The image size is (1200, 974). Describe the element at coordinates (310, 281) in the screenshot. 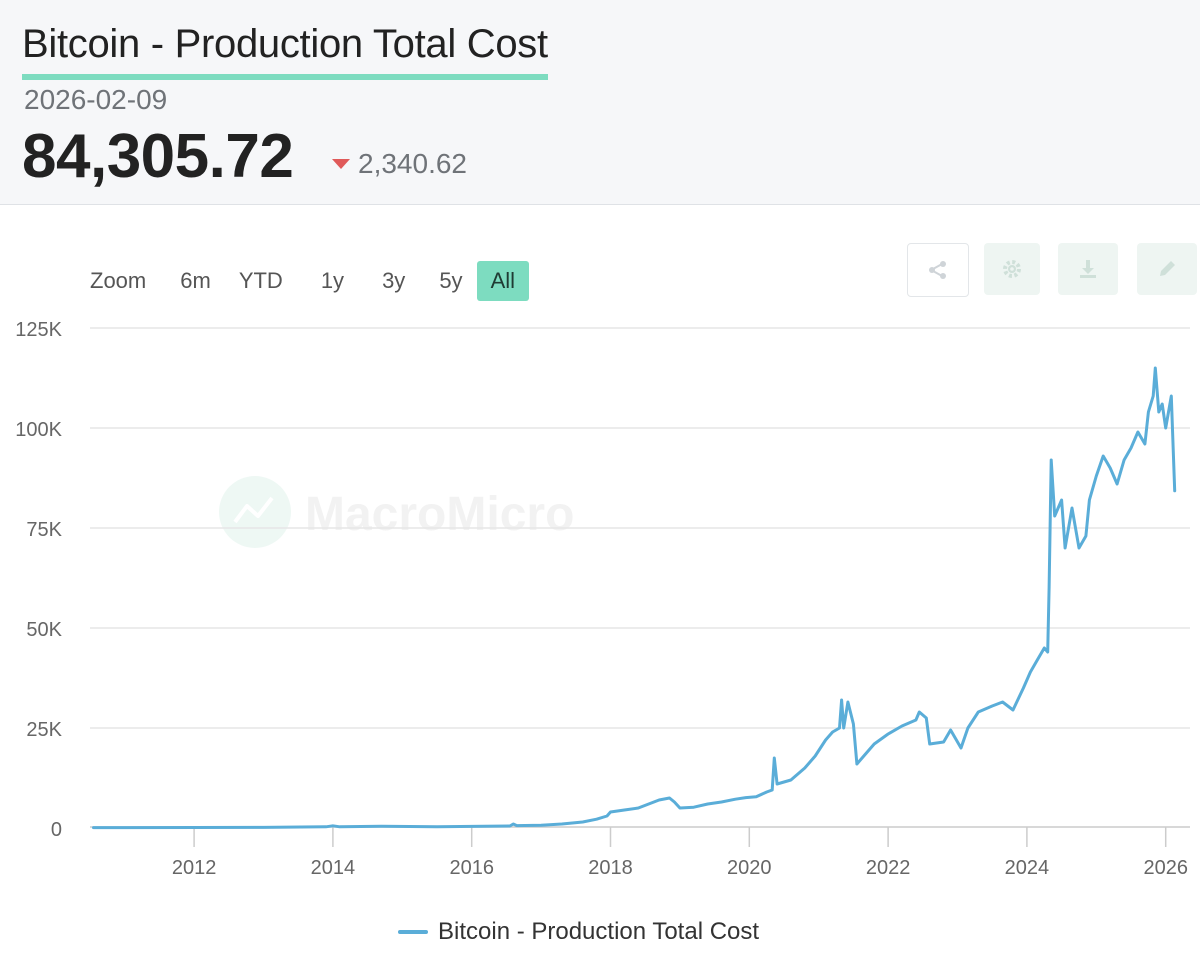

I see `range-selector: Zoom 6m YTD 1y 3y 5y All` at that location.